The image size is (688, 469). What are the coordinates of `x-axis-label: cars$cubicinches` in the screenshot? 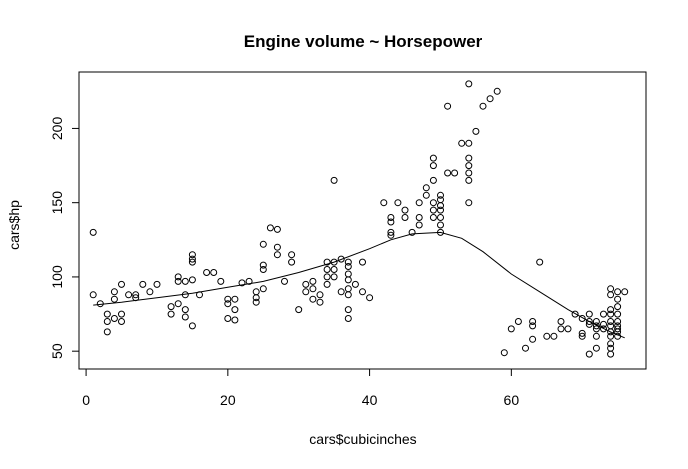 It's located at (362, 439).